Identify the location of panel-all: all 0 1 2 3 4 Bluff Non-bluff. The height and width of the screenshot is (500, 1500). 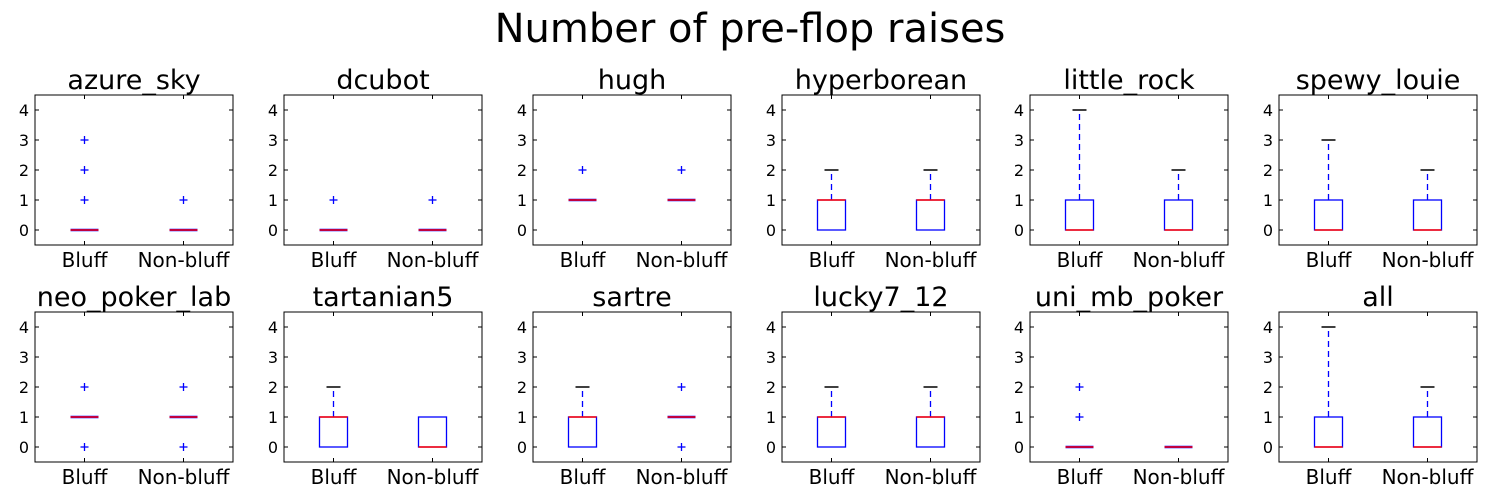
(1370, 385).